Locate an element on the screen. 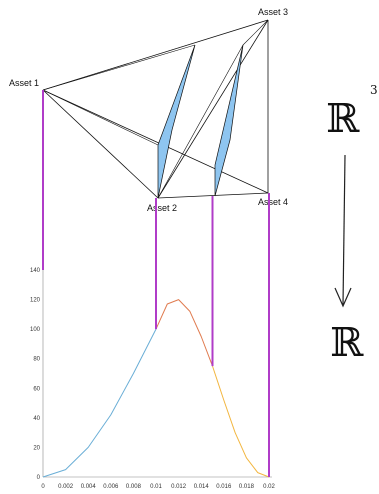 The height and width of the screenshot is (494, 379). x-tick-label: 0.018 is located at coordinates (247, 487).